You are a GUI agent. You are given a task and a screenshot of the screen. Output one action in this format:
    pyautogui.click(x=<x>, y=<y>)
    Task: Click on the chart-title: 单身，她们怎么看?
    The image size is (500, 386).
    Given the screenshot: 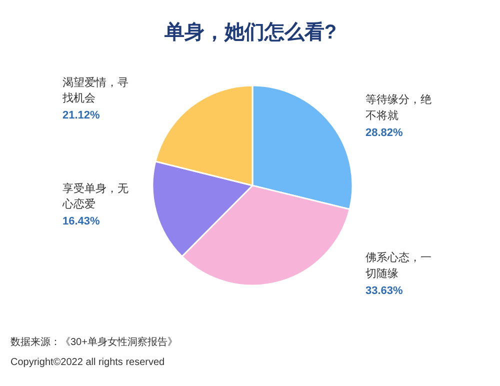 What is the action you would take?
    pyautogui.click(x=250, y=32)
    